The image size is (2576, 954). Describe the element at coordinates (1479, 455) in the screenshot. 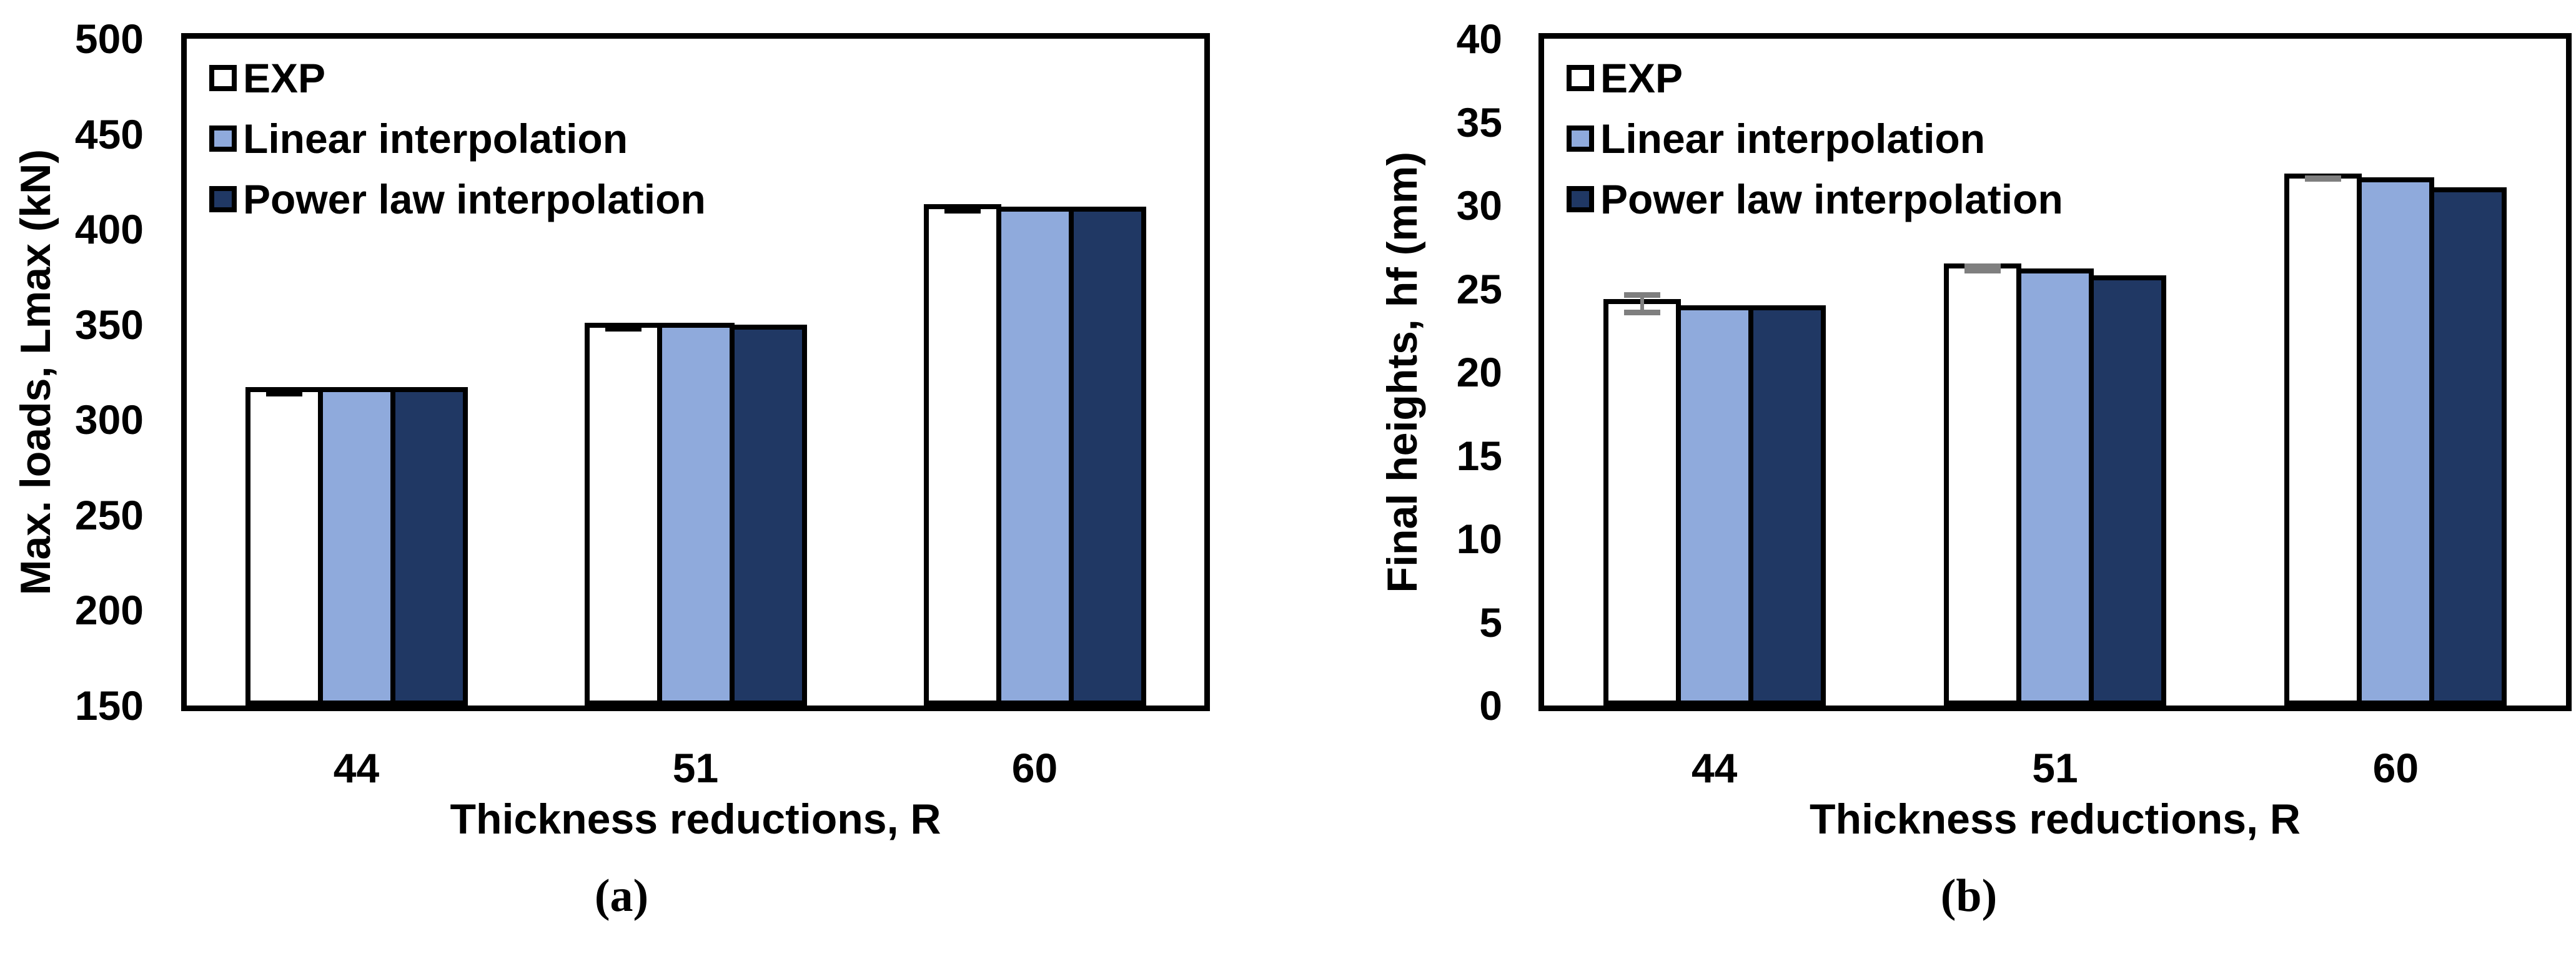

I see `y-tick-label-15: 15` at that location.